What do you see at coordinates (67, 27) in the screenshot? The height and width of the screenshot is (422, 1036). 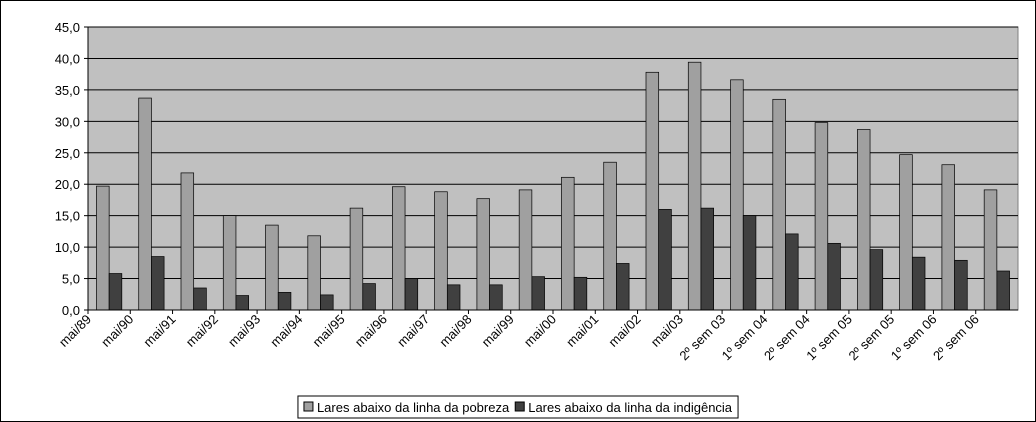 I see `y-tick-label: 45,0` at bounding box center [67, 27].